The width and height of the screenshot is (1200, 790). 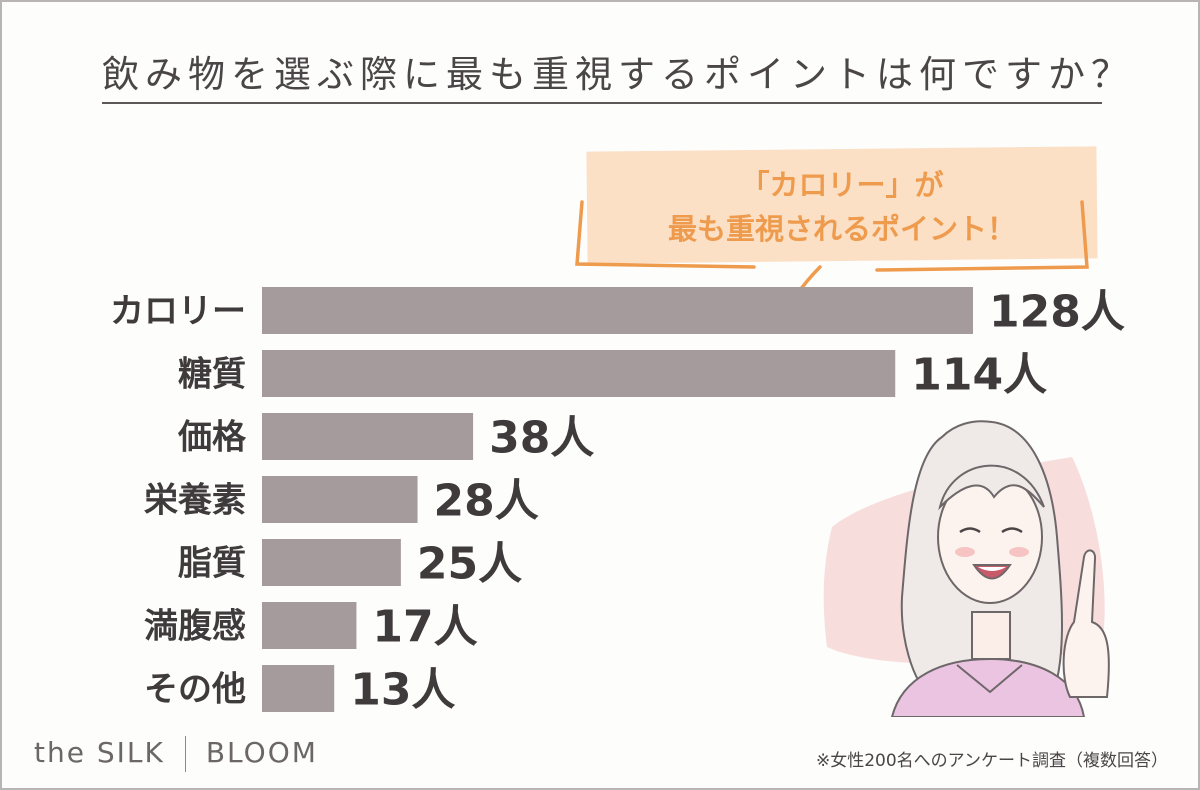 What do you see at coordinates (991, 761) in the screenshot?
I see `survey-note: ※女性200名へのアンケート調査（複数回答）` at bounding box center [991, 761].